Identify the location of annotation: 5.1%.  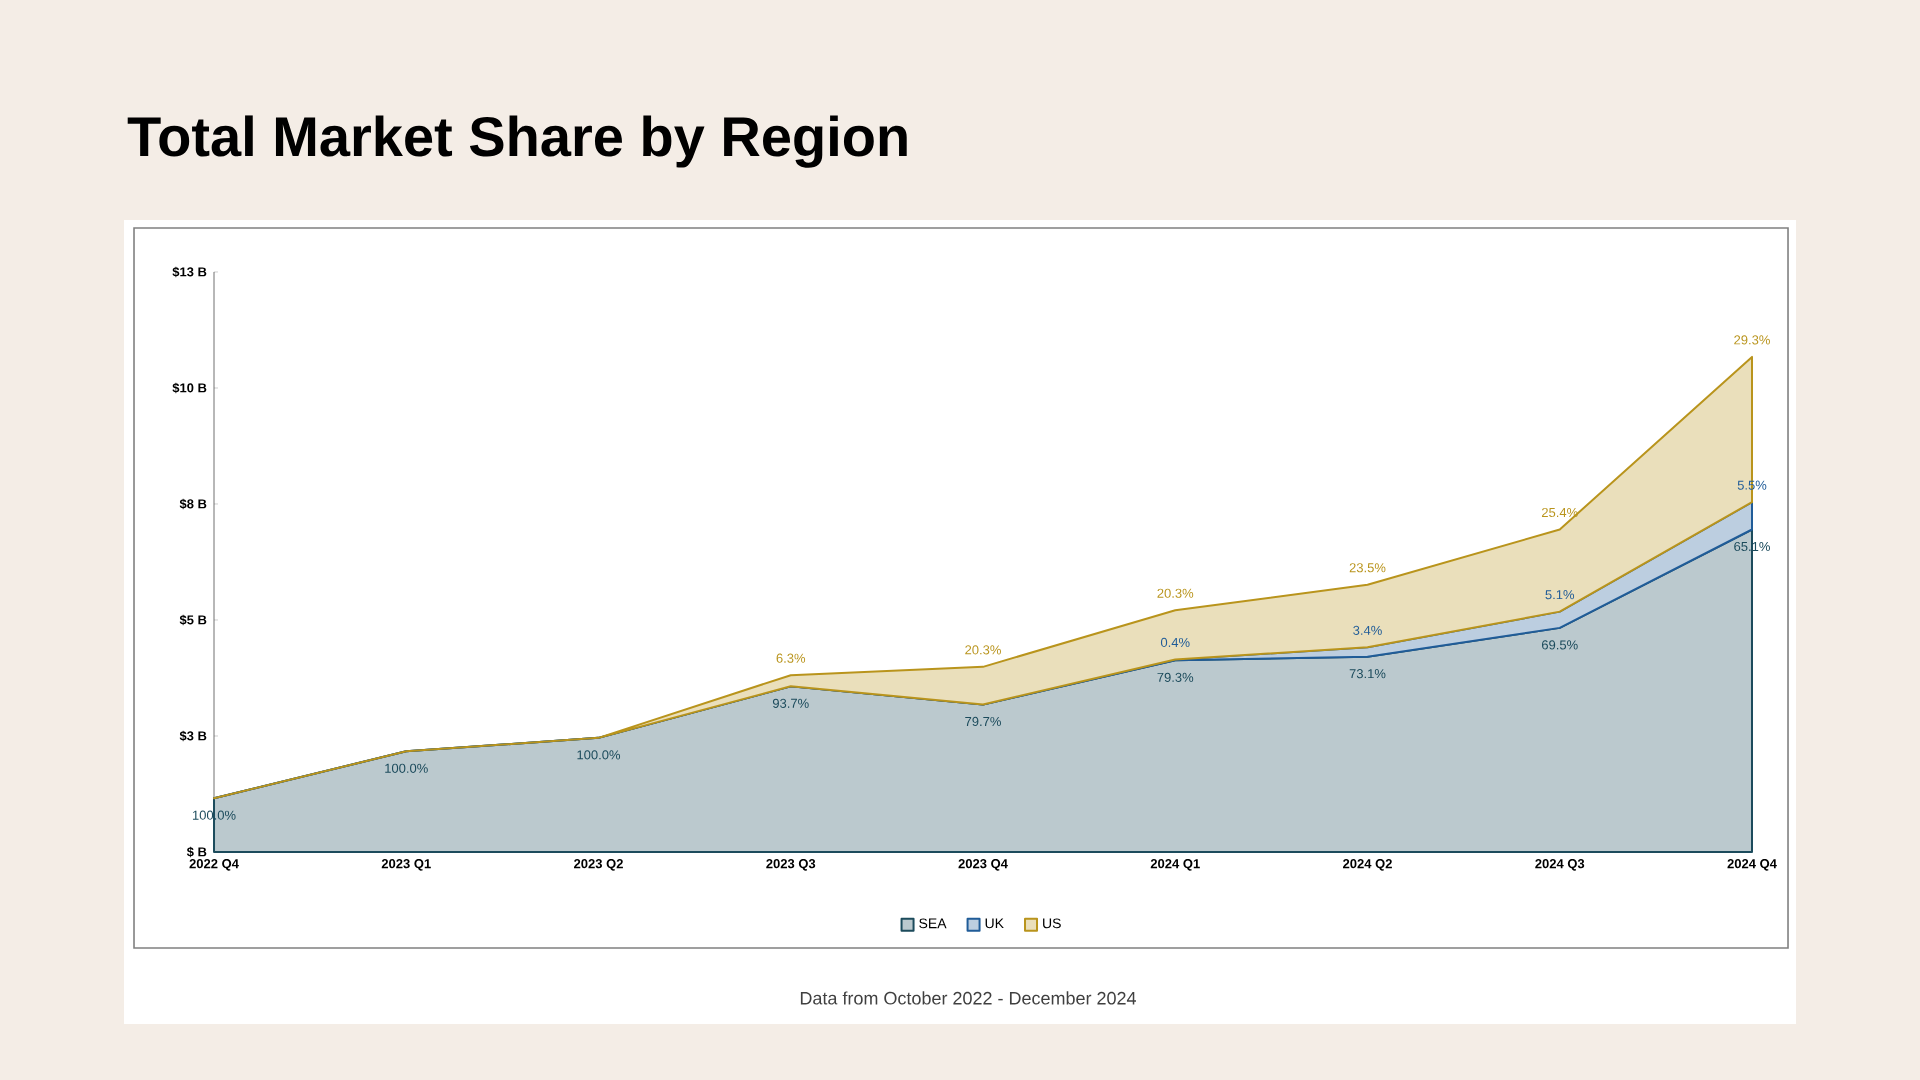
(1560, 595).